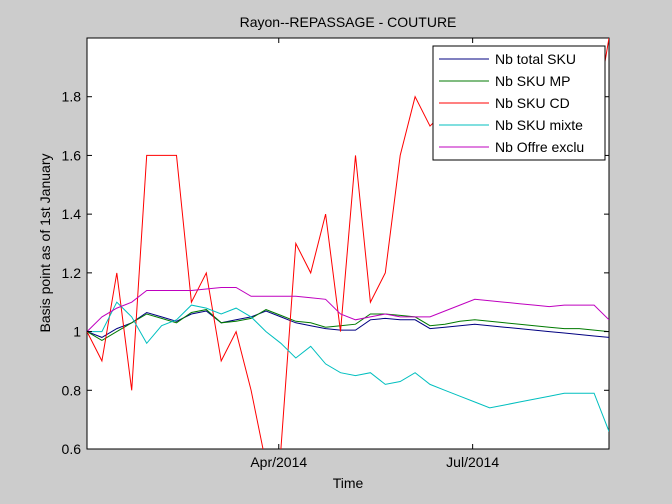  I want to click on x-tick-label: Apr/2014, so click(278, 462).